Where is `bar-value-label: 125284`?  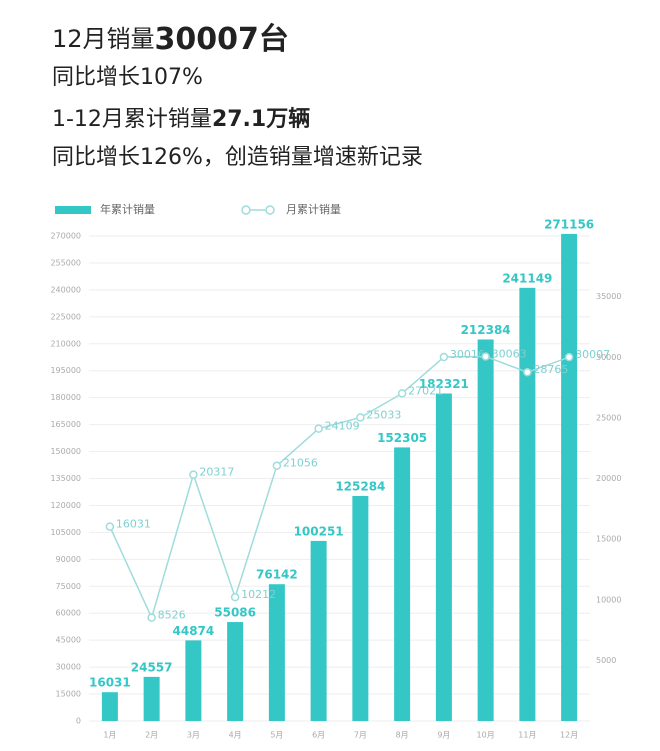
bar-value-label: 125284 is located at coordinates (360, 486).